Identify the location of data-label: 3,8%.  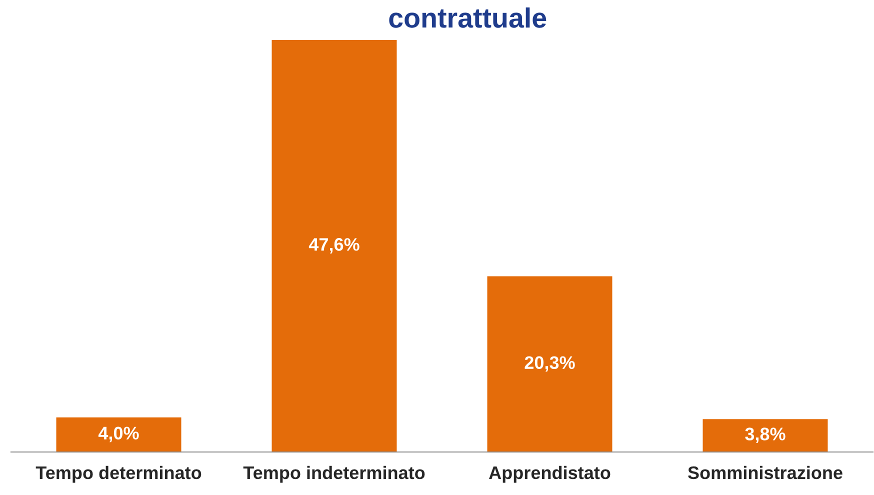
(765, 436).